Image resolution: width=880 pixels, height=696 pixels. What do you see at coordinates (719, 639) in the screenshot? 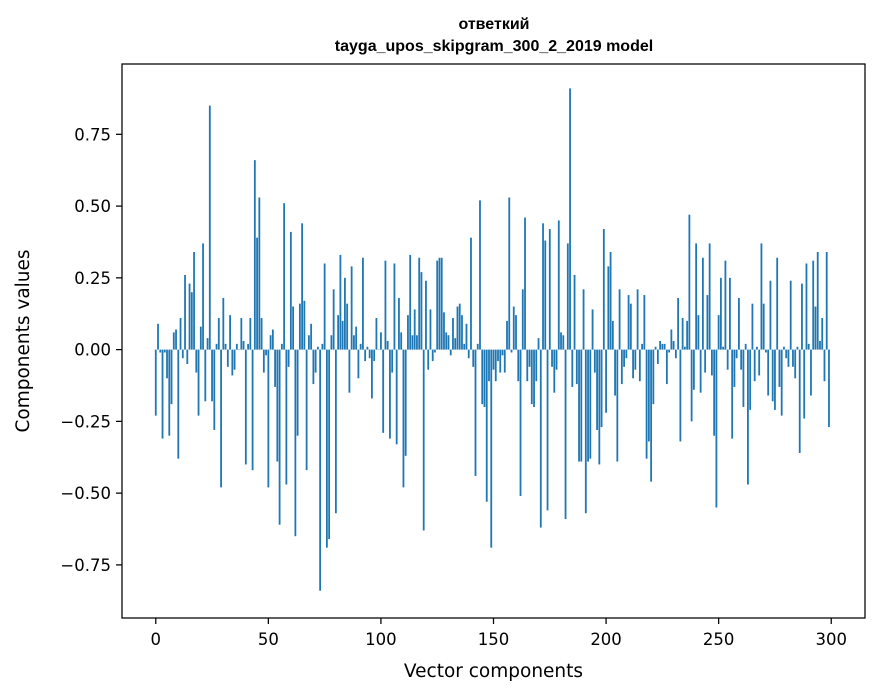
I see `x-tick-label: 250` at bounding box center [719, 639].